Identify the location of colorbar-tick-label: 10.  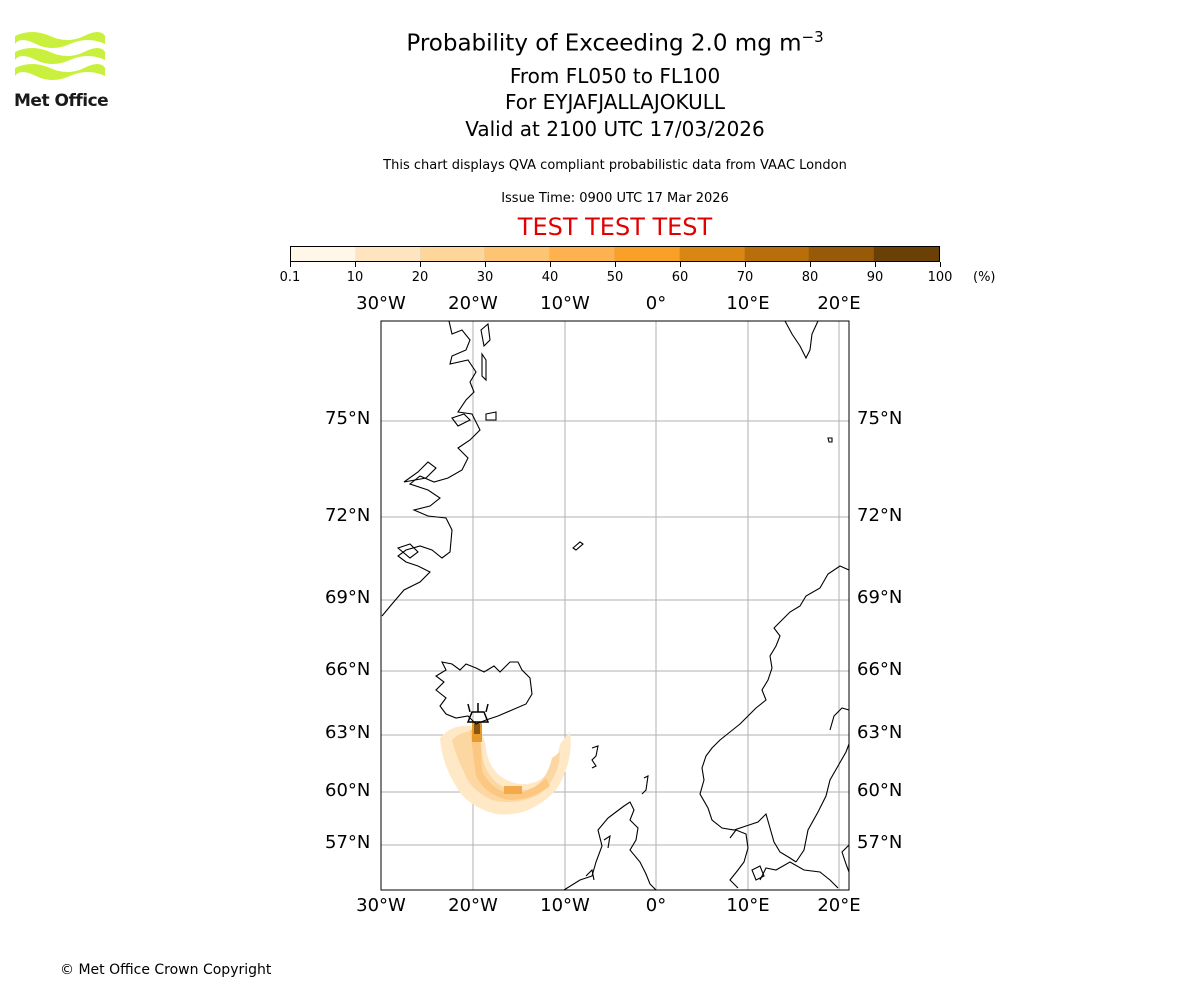
(355, 277).